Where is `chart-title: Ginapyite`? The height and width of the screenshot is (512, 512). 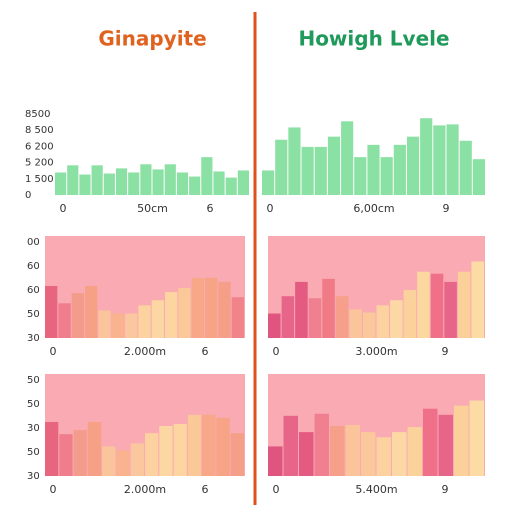
chart-title: Ginapyite is located at coordinates (152, 39).